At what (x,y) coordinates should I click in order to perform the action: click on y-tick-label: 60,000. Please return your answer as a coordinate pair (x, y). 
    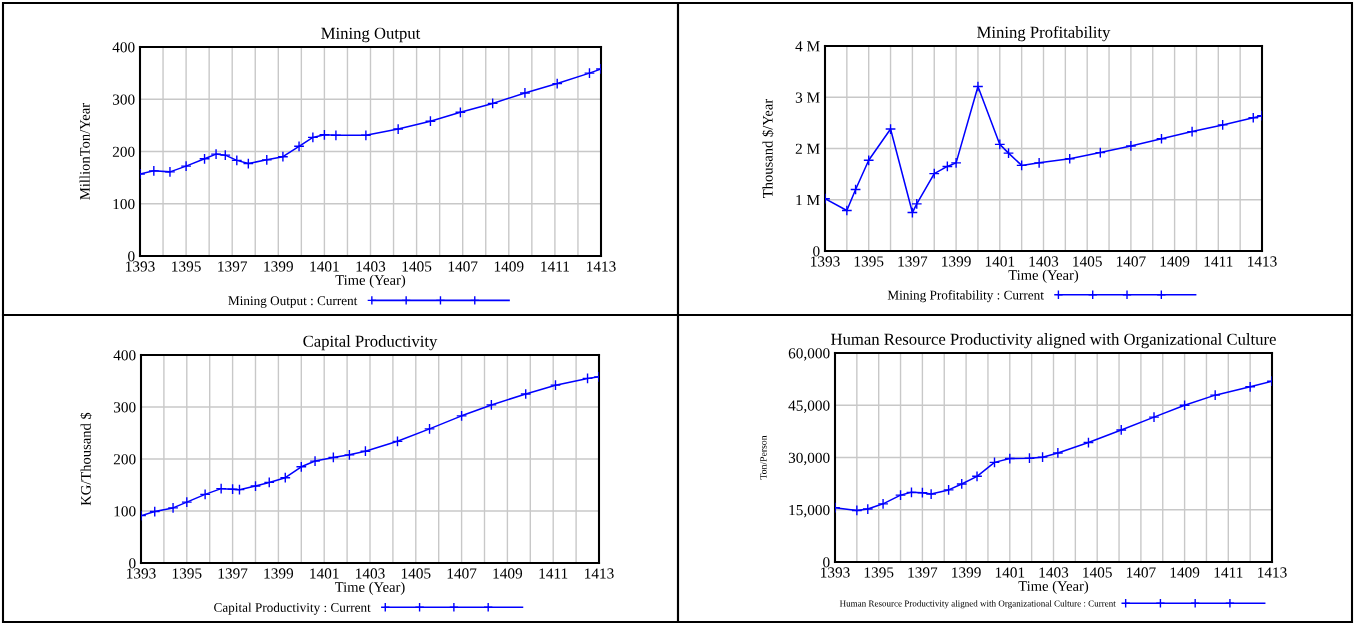
    Looking at the image, I should click on (809, 354).